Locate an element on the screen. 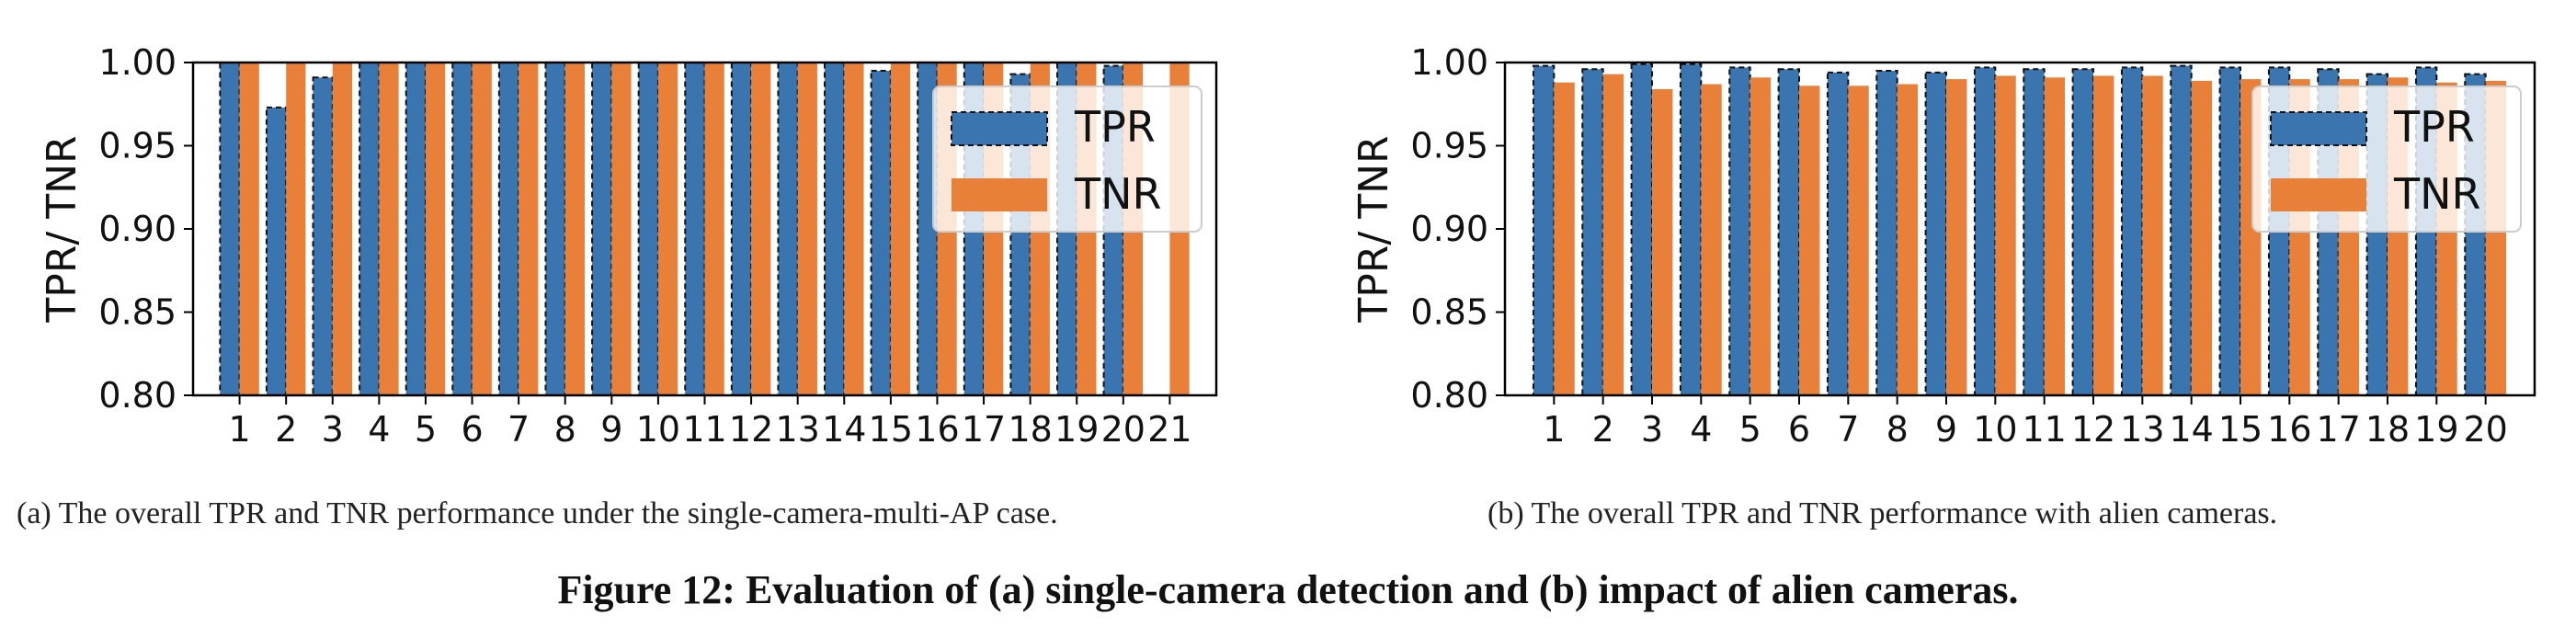 The width and height of the screenshot is (2576, 627). x-tick-label: 3 is located at coordinates (1652, 429).